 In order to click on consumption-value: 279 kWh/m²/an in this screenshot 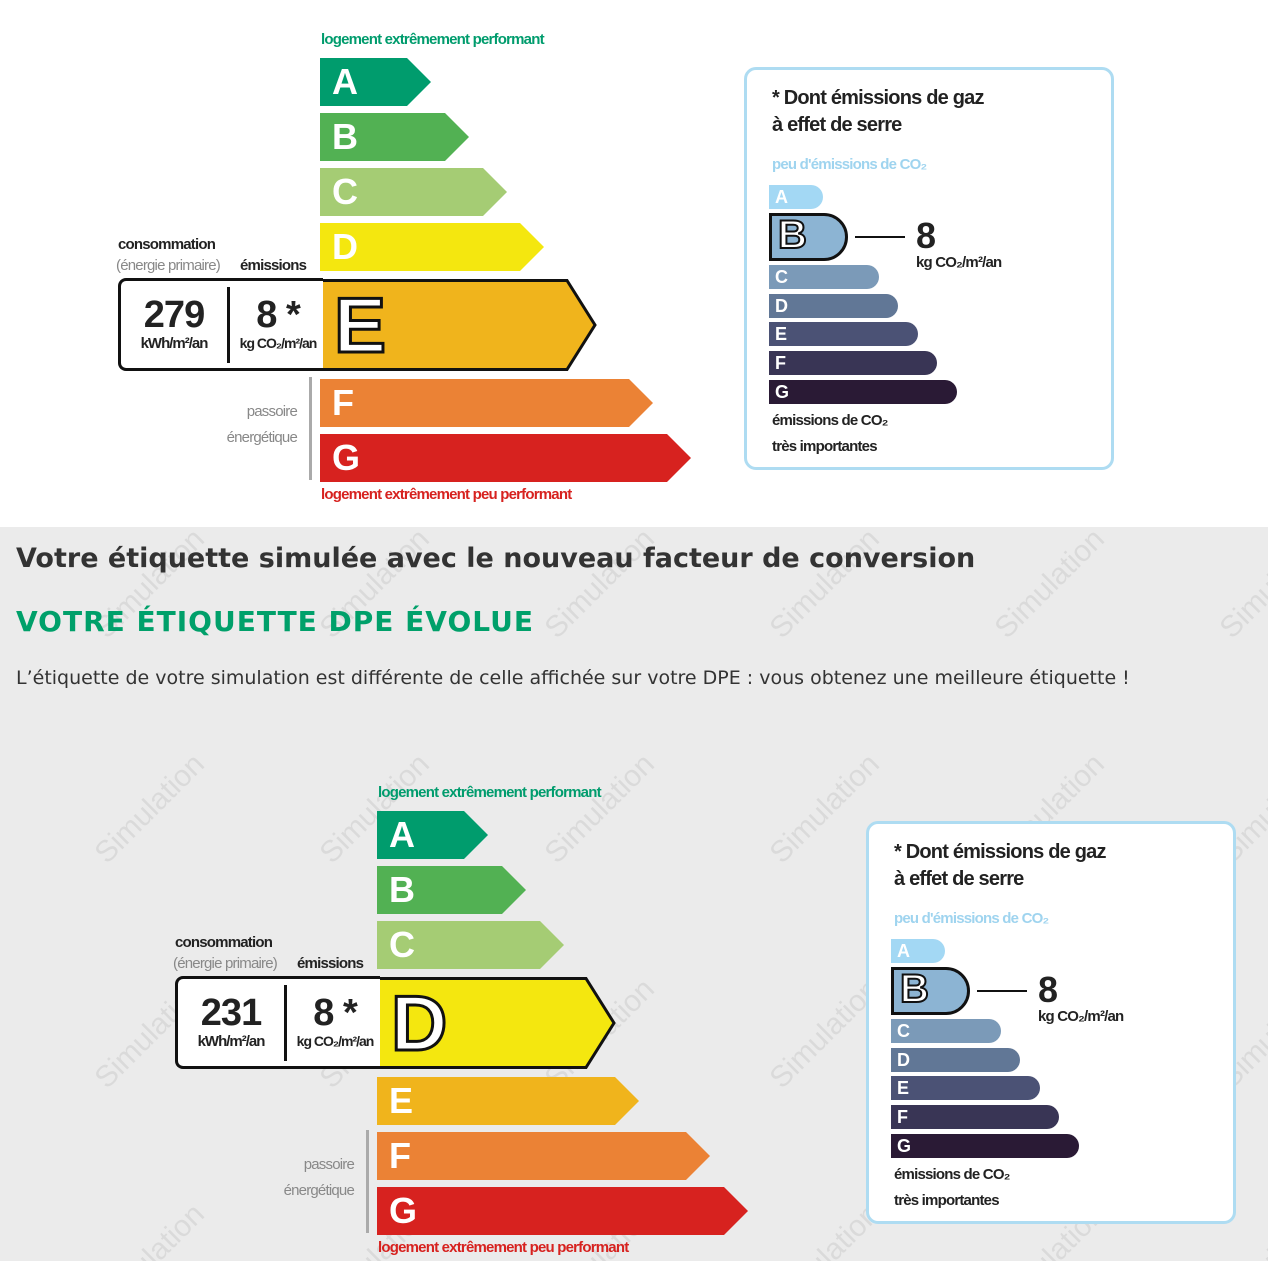, I will do `click(174, 323)`.